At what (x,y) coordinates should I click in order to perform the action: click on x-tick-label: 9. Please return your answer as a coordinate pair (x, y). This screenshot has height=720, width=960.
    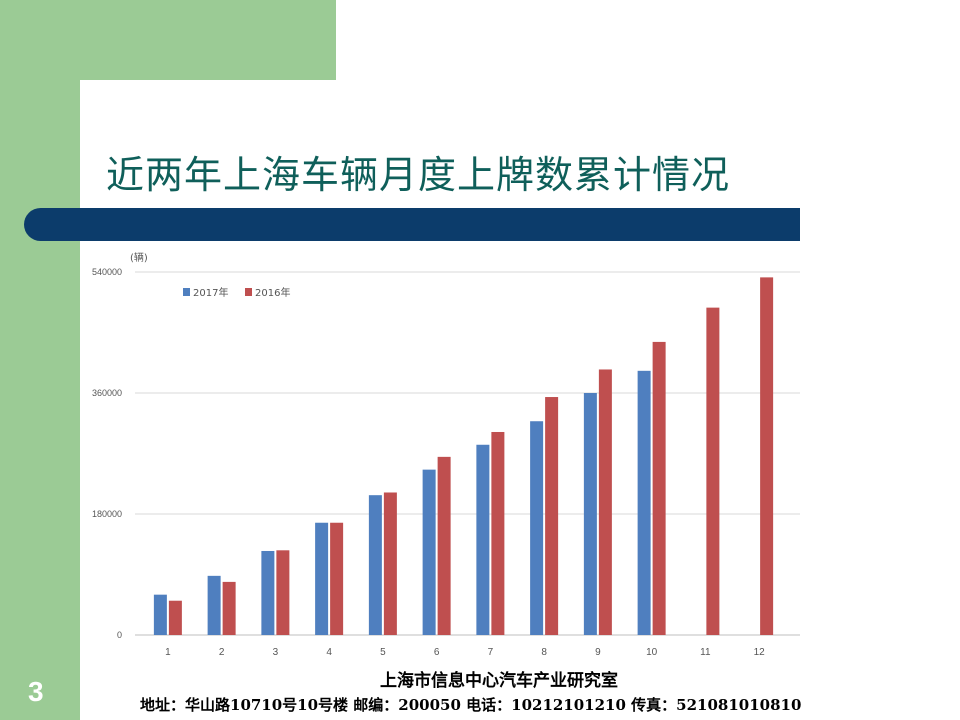
    Looking at the image, I should click on (598, 652).